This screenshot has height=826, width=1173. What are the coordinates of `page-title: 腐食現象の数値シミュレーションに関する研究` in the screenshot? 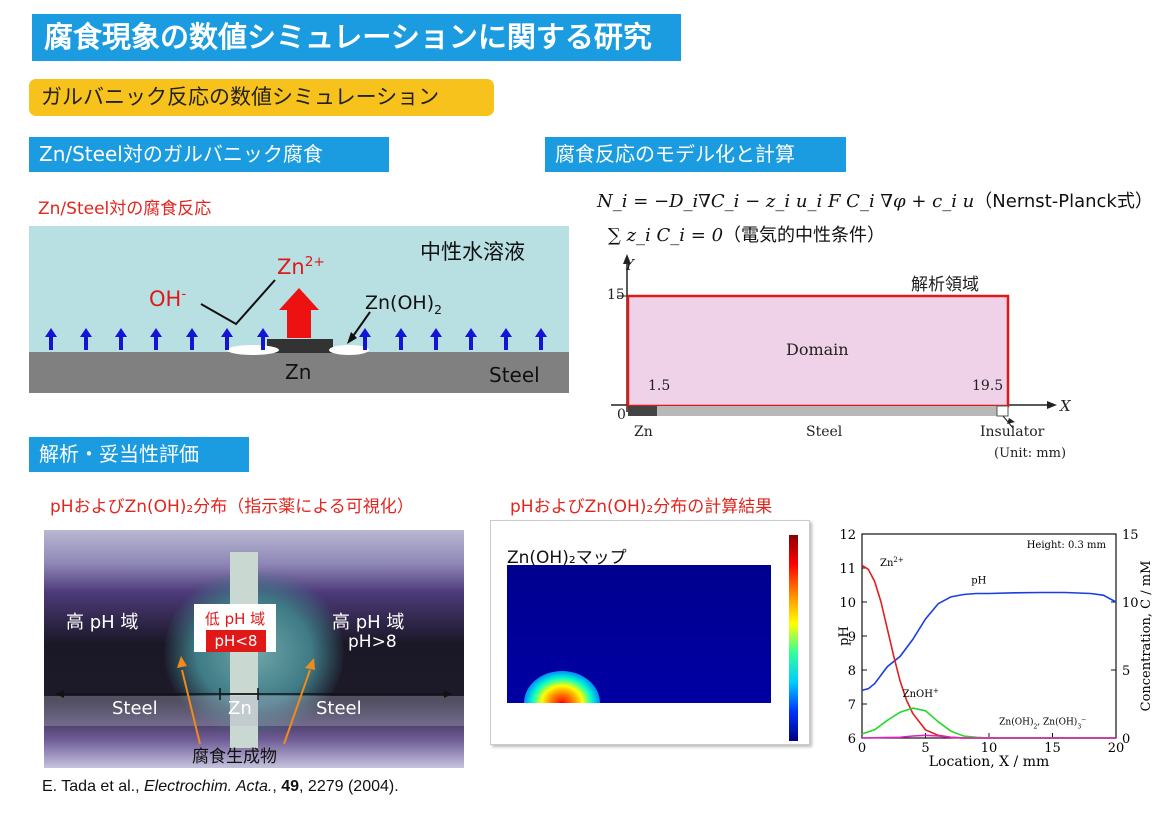 It's located at (356, 37).